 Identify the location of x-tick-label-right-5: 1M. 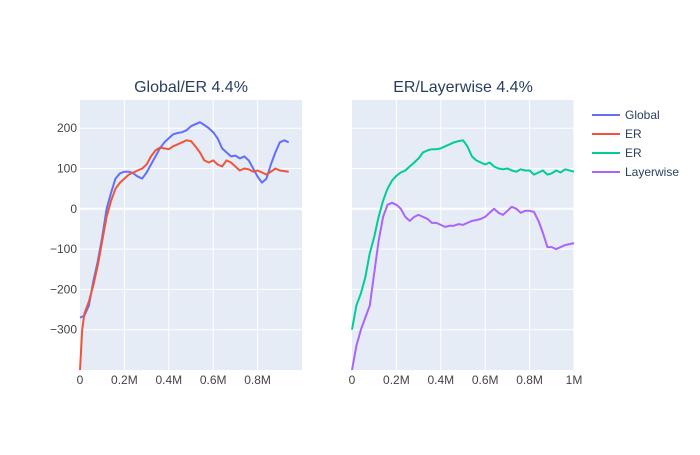
(574, 380).